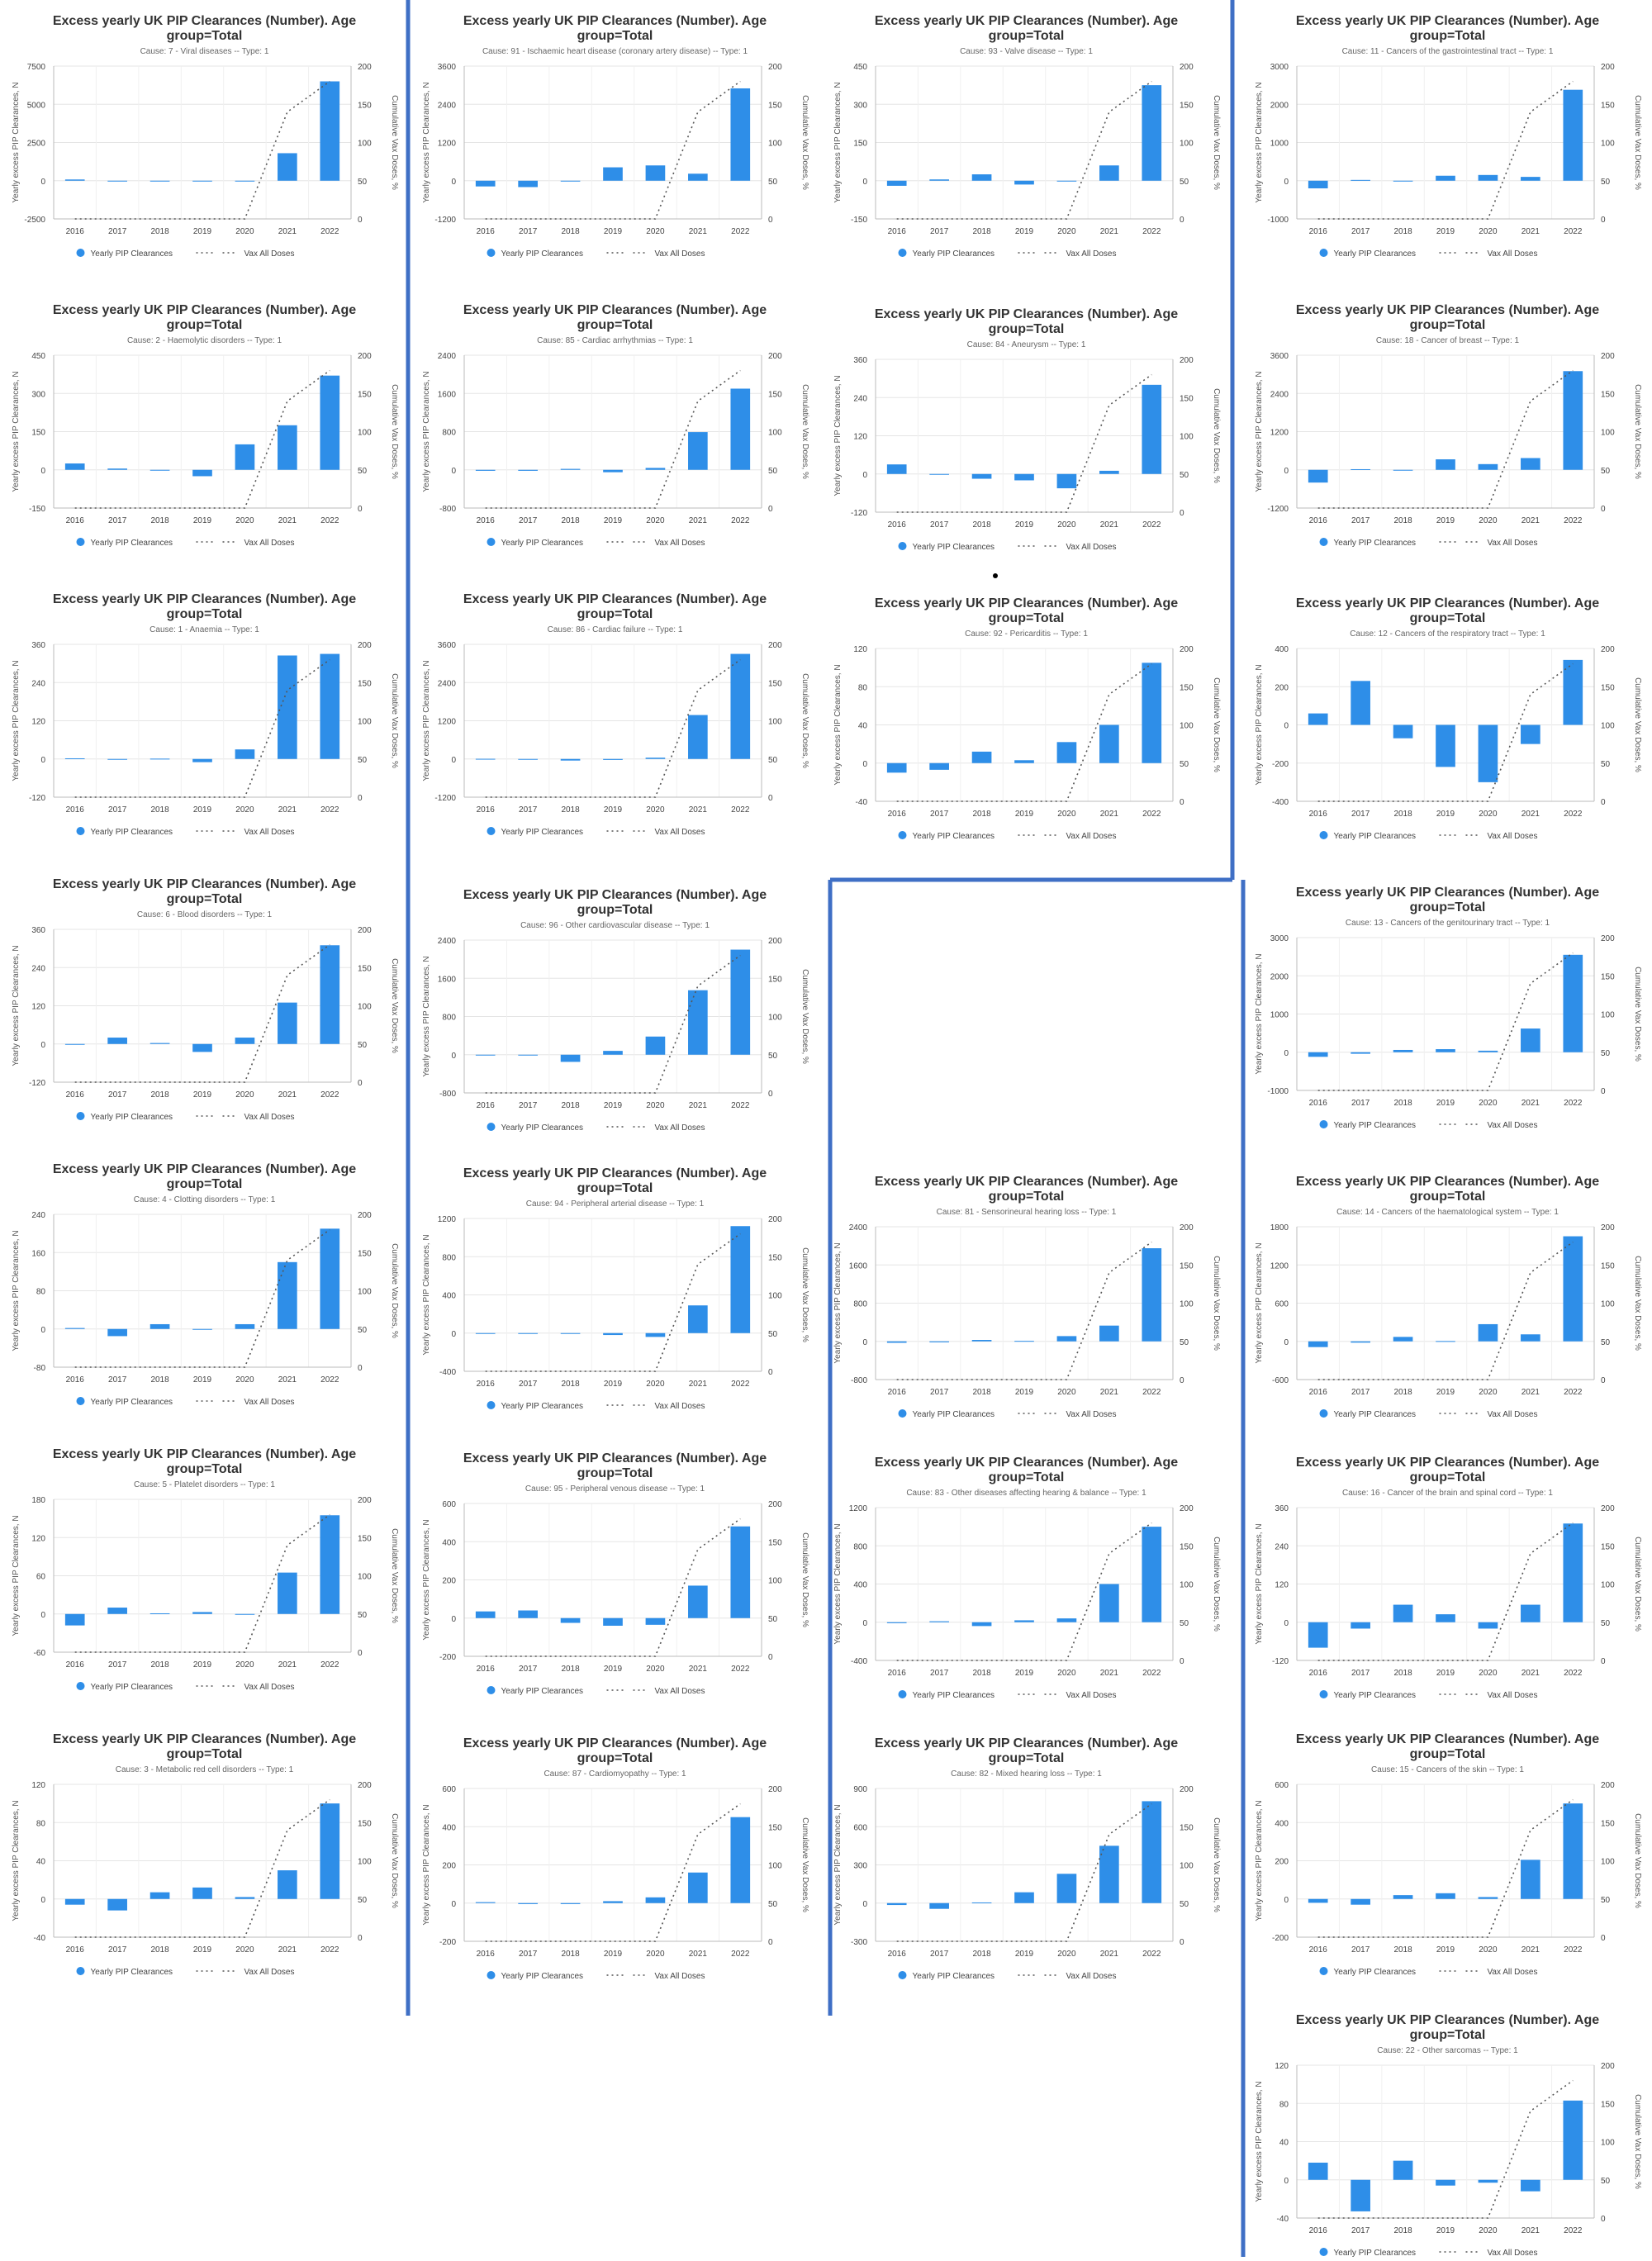 Image resolution: width=1652 pixels, height=2261 pixels. Describe the element at coordinates (41, 1577) in the screenshot. I see `y-tick-label: 60` at that location.